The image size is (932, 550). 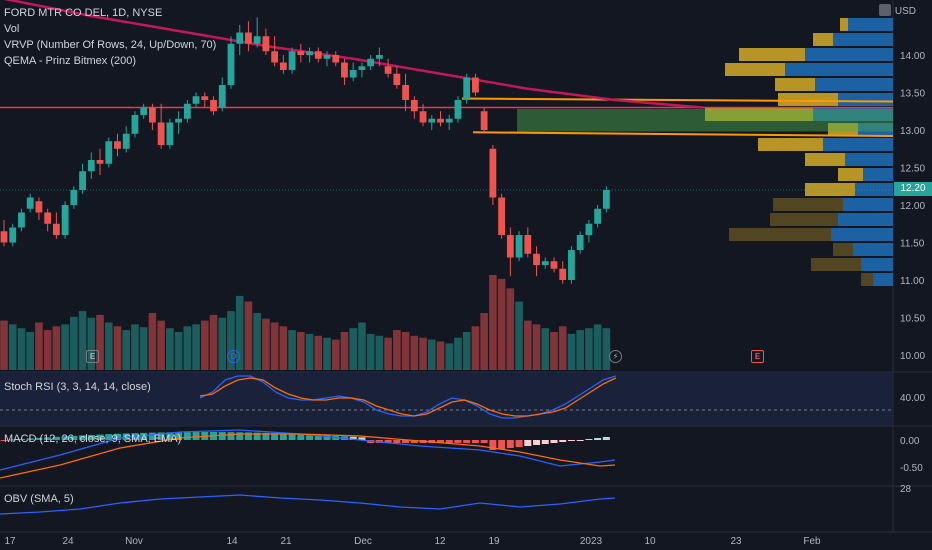 What do you see at coordinates (885, 10) in the screenshot?
I see `scale-settings-icon` at bounding box center [885, 10].